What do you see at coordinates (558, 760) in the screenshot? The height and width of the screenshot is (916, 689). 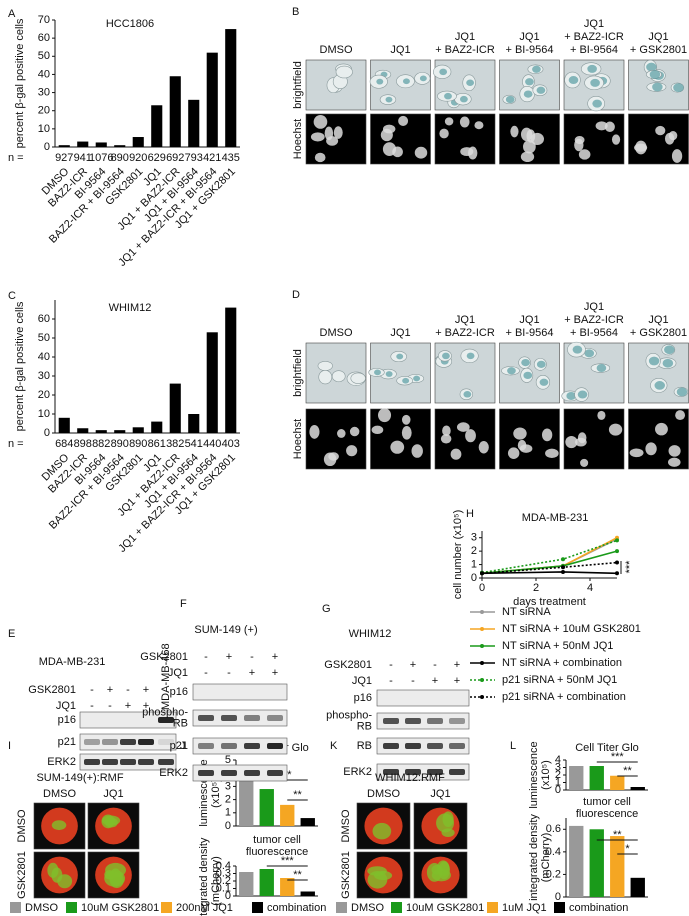 I see `y-tick-label: 4` at bounding box center [558, 760].